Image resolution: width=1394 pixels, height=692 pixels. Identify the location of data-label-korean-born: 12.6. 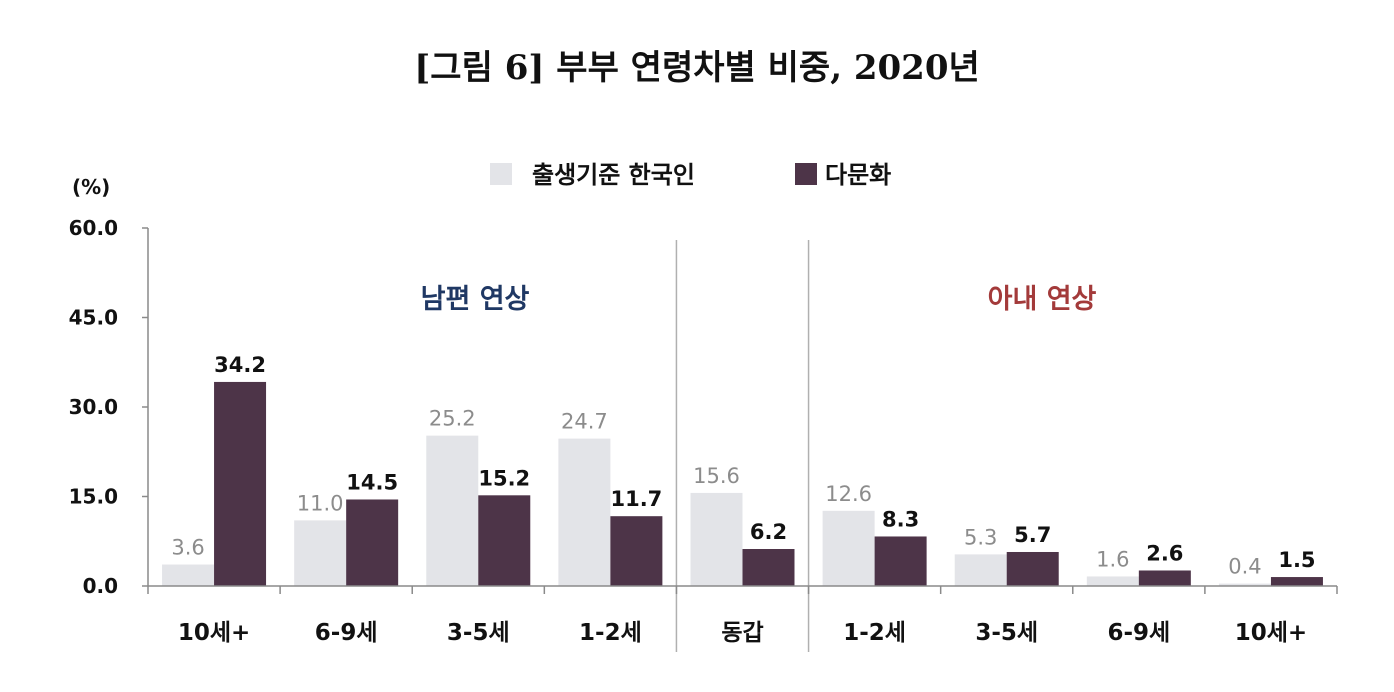
(848, 494).